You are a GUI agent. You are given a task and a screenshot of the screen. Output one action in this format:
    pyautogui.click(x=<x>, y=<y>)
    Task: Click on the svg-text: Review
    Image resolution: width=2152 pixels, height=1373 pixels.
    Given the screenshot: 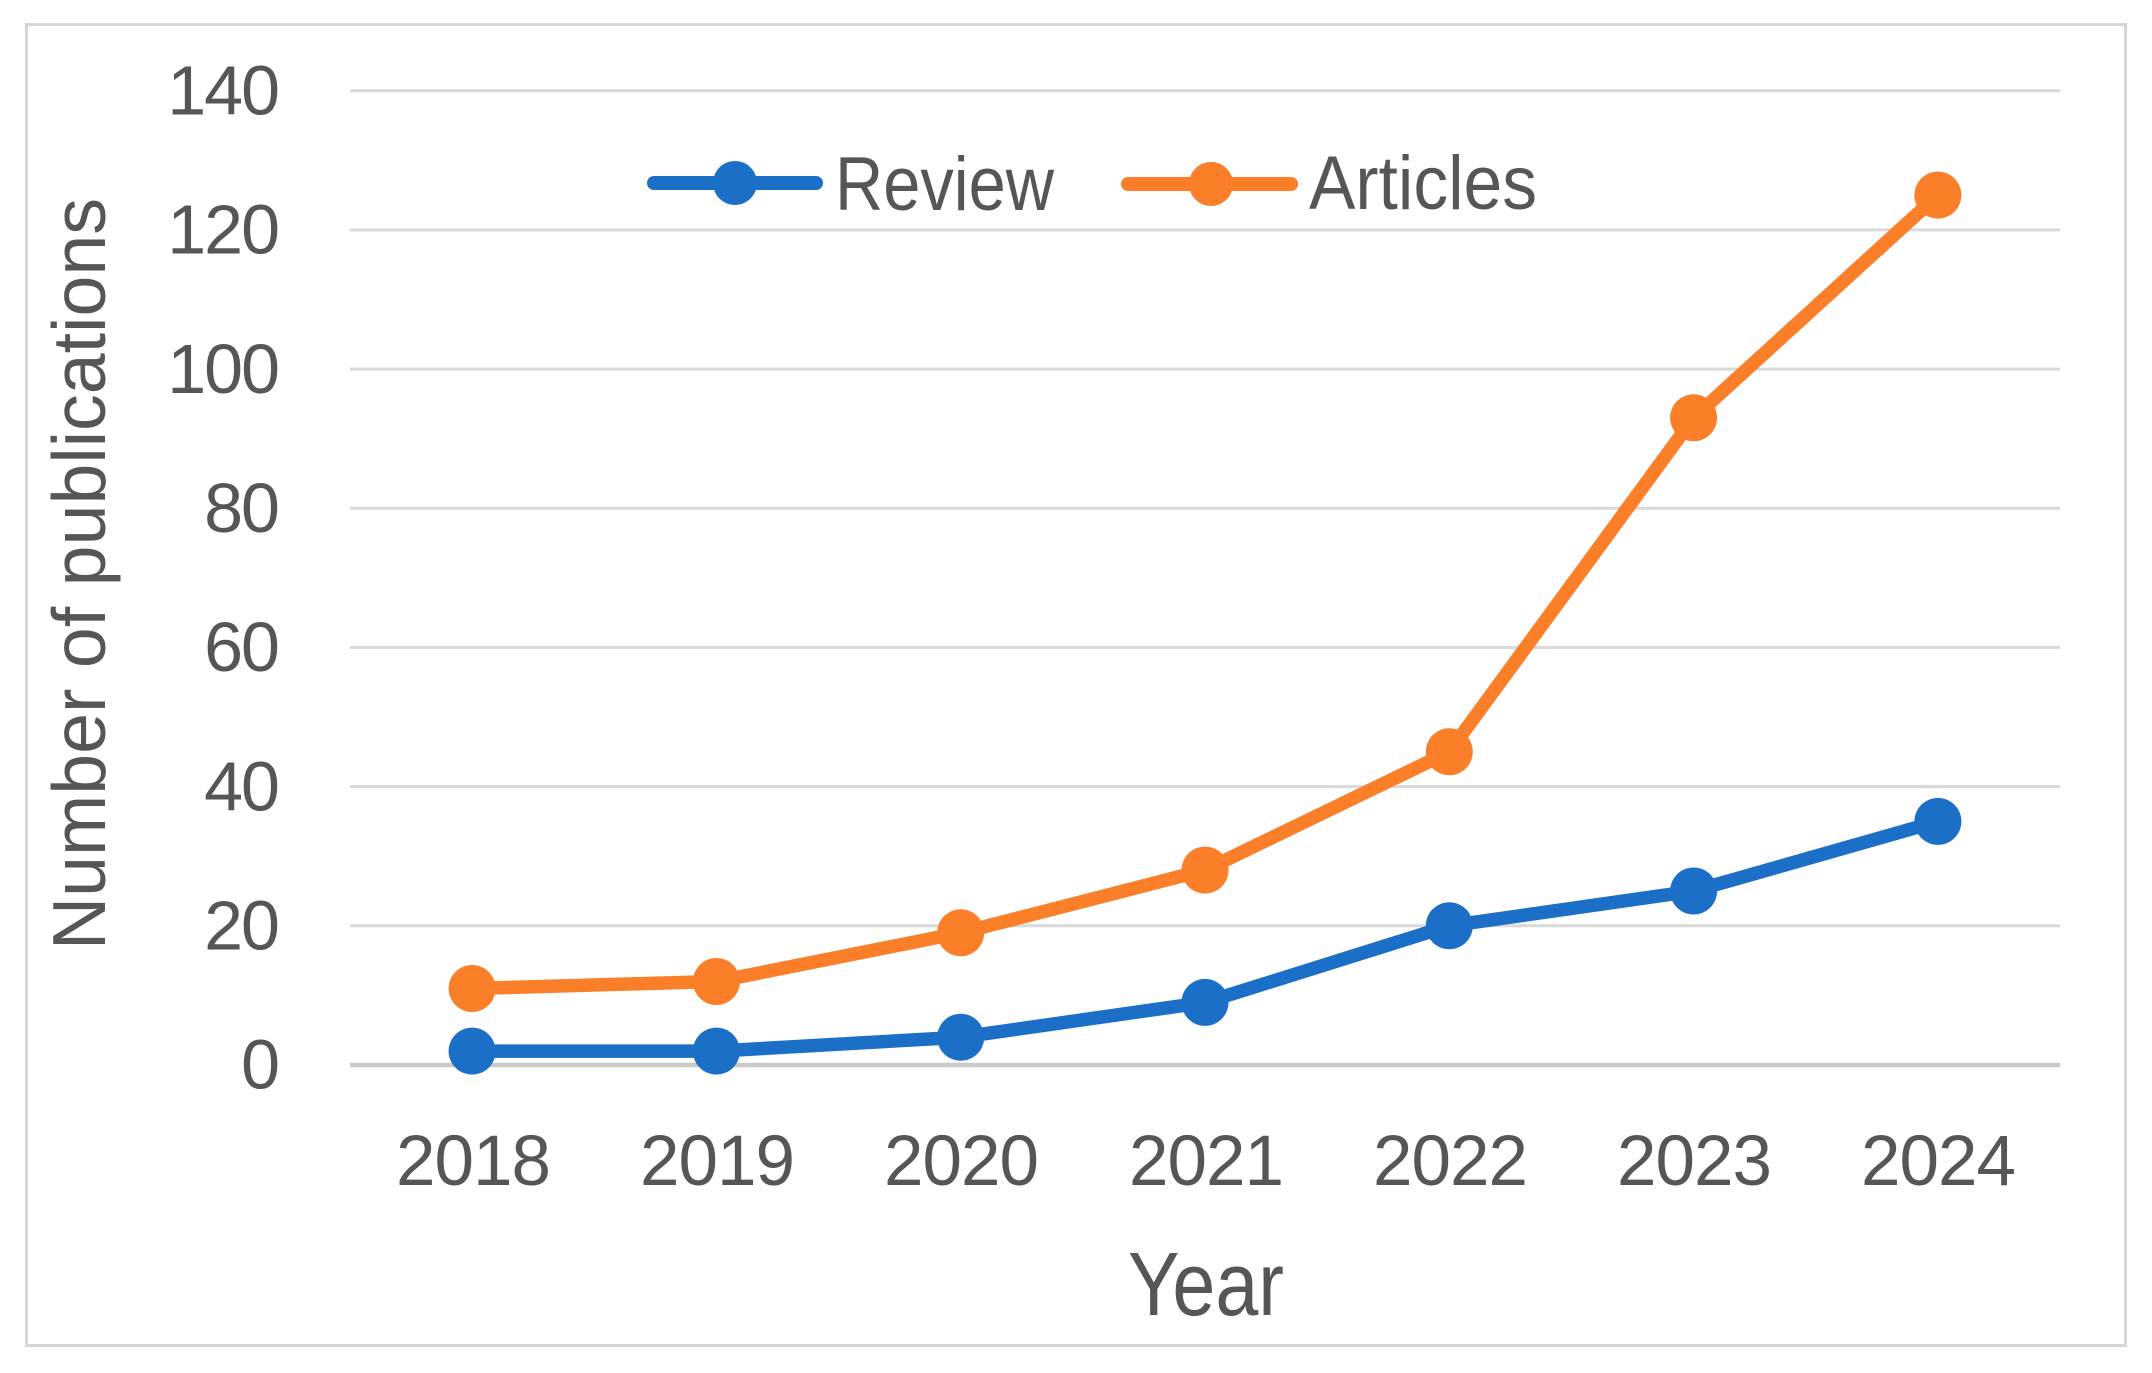 What is the action you would take?
    pyautogui.click(x=945, y=184)
    